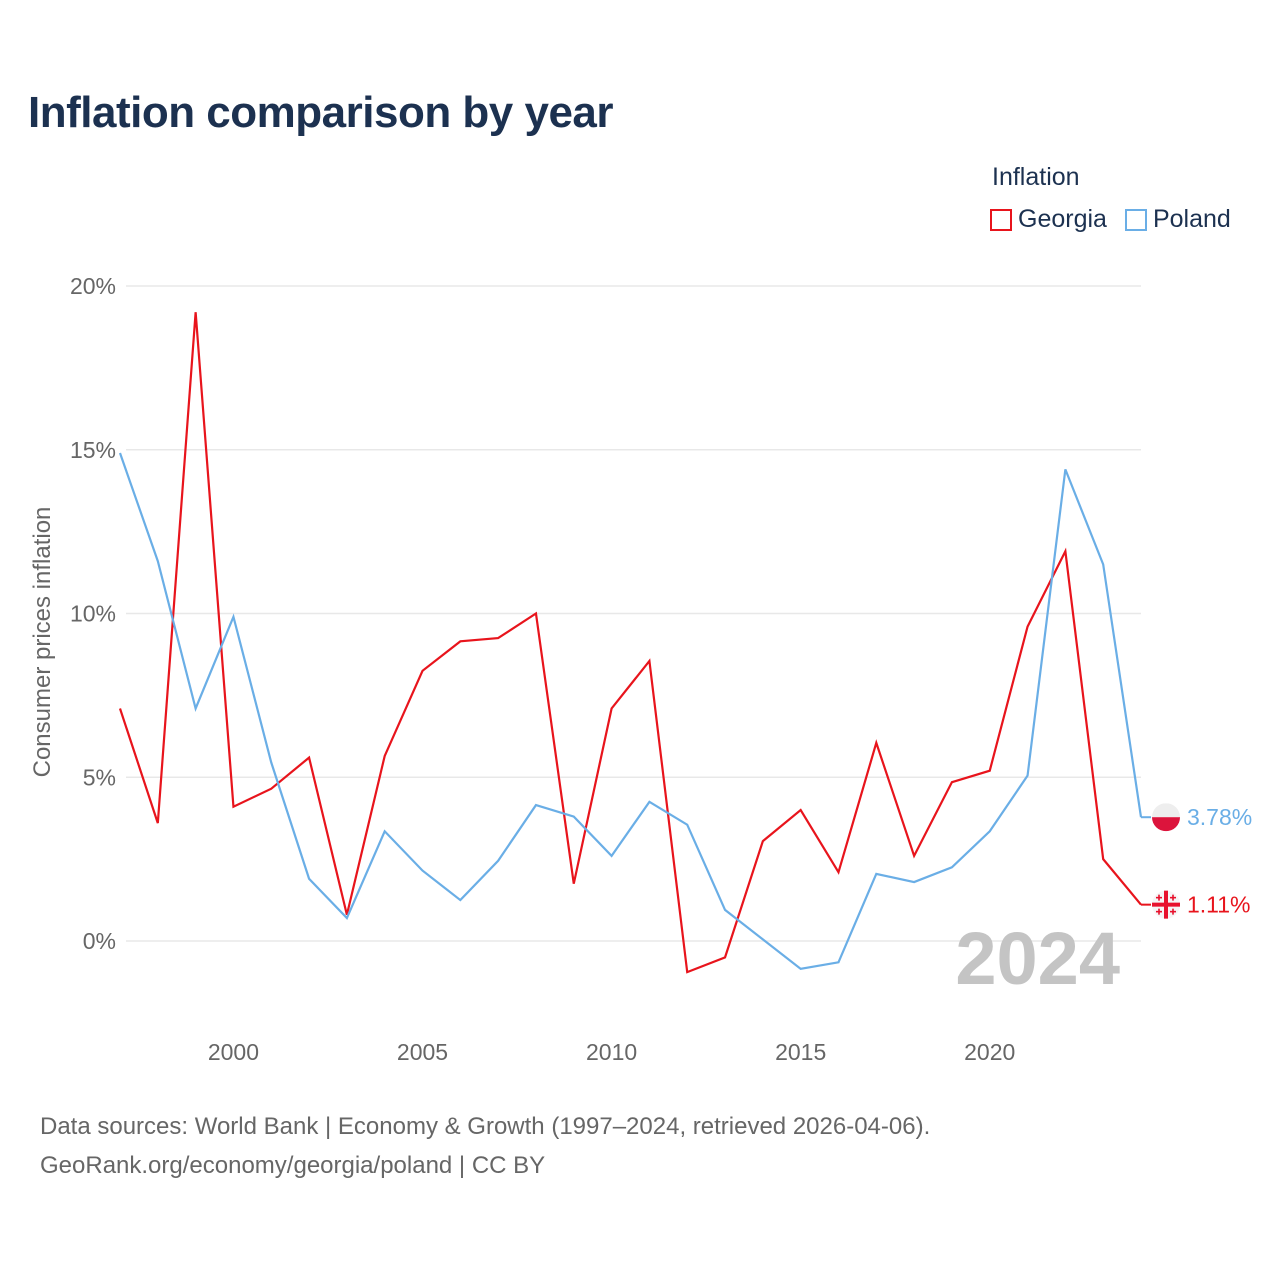 The image size is (1280, 1280). Describe the element at coordinates (1001, 219) in the screenshot. I see `legend-swatch-georgia` at that location.